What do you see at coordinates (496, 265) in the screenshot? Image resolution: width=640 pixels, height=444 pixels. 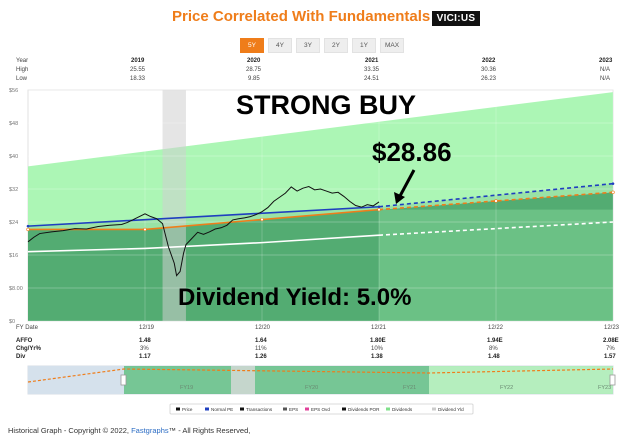 I see `forecast-shade` at bounding box center [496, 265].